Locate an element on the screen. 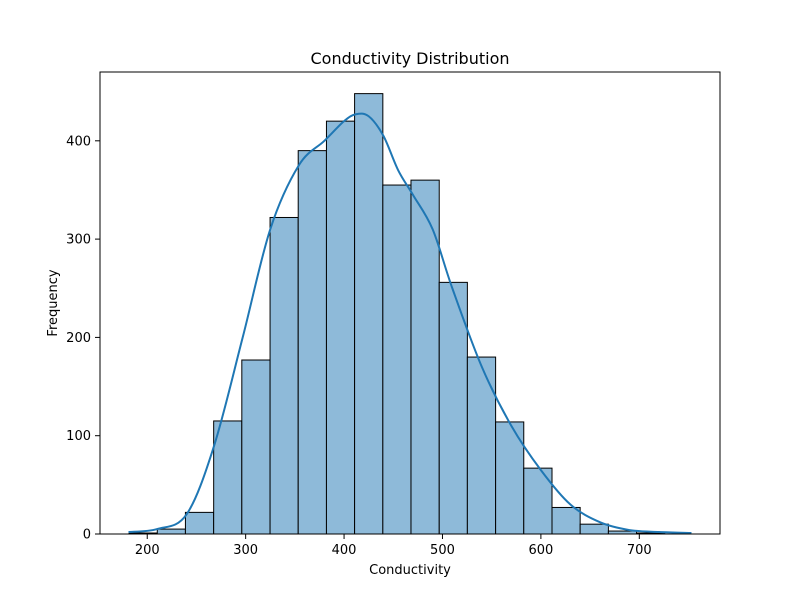 Image resolution: width=800 pixels, height=600 pixels. x-tick-label: 600 is located at coordinates (540, 550).